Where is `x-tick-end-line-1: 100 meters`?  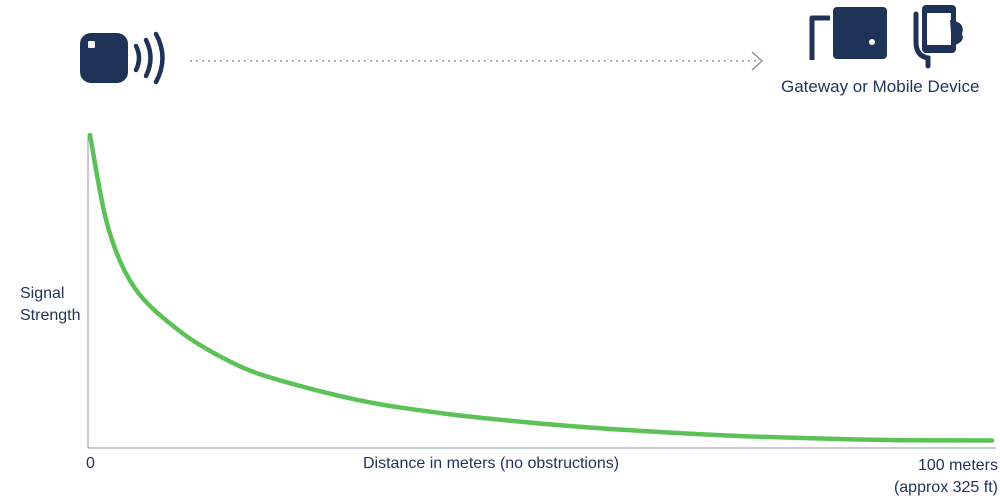 x-tick-end-line-1: 100 meters is located at coordinates (957, 465).